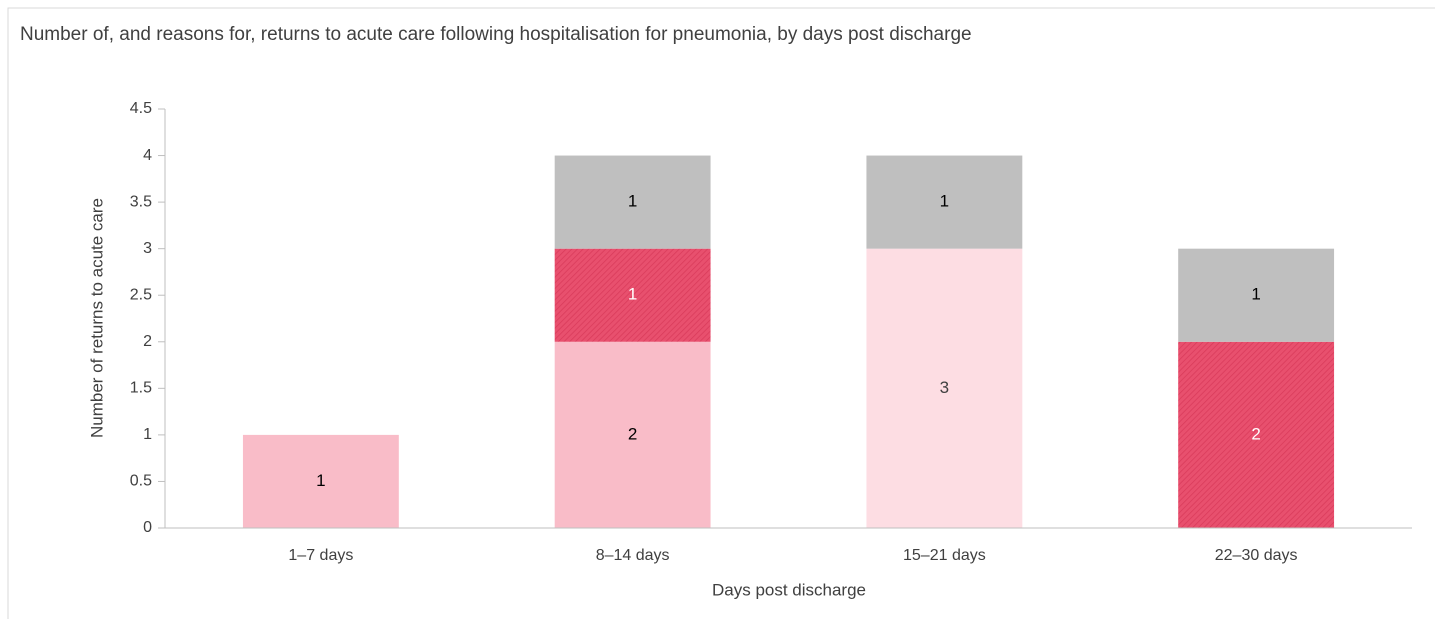 The height and width of the screenshot is (624, 1435). What do you see at coordinates (141, 388) in the screenshot?
I see `y-tick-label: 1.5` at bounding box center [141, 388].